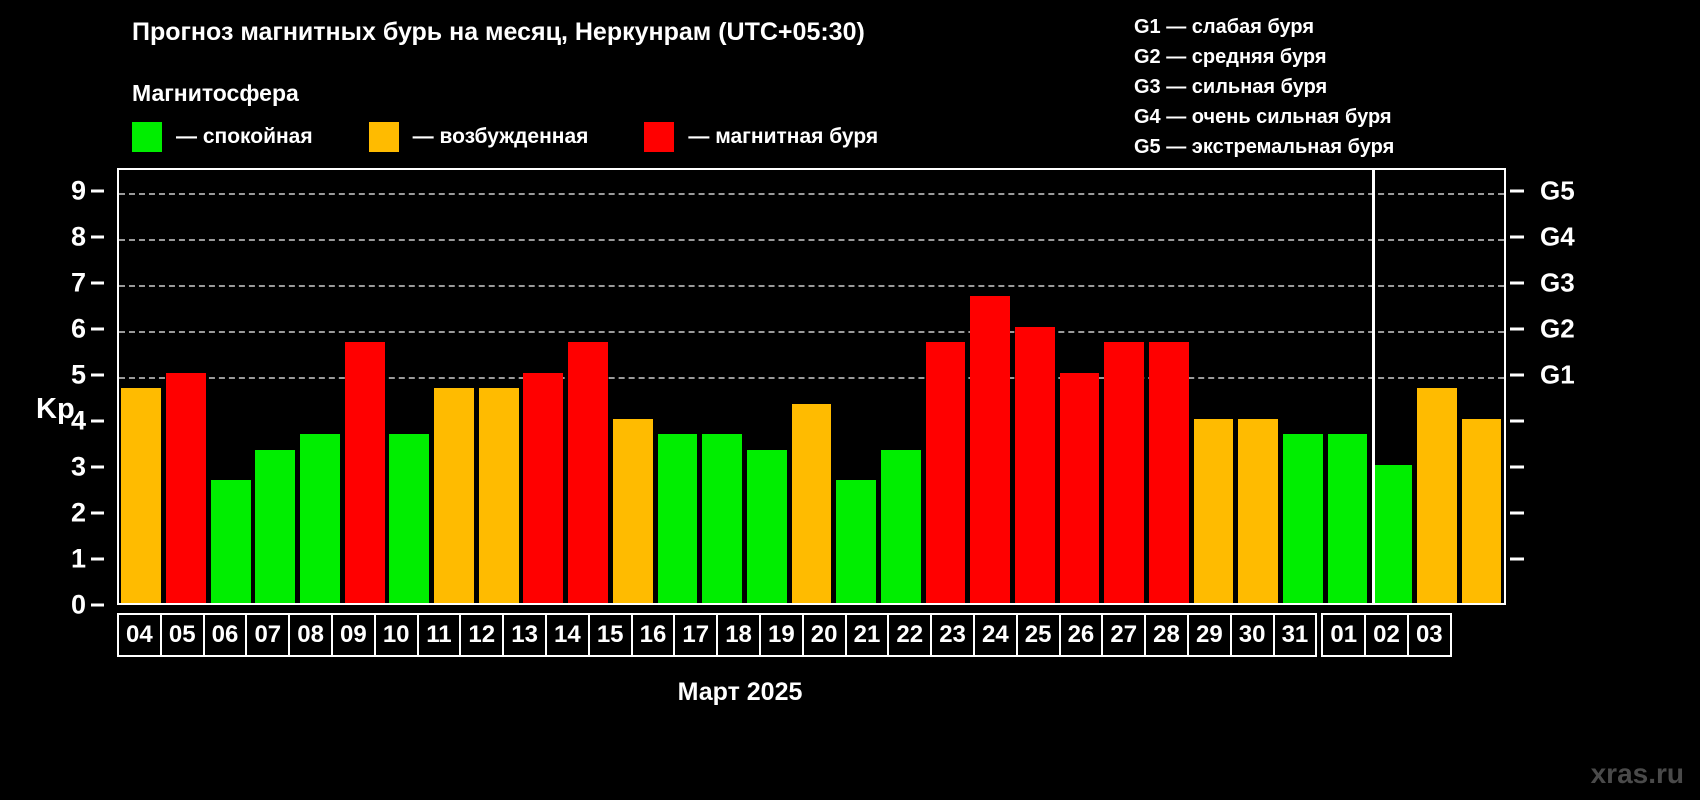 The height and width of the screenshot is (800, 1700). What do you see at coordinates (78, 282) in the screenshot?
I see `y-tick-label-7: 7` at bounding box center [78, 282].